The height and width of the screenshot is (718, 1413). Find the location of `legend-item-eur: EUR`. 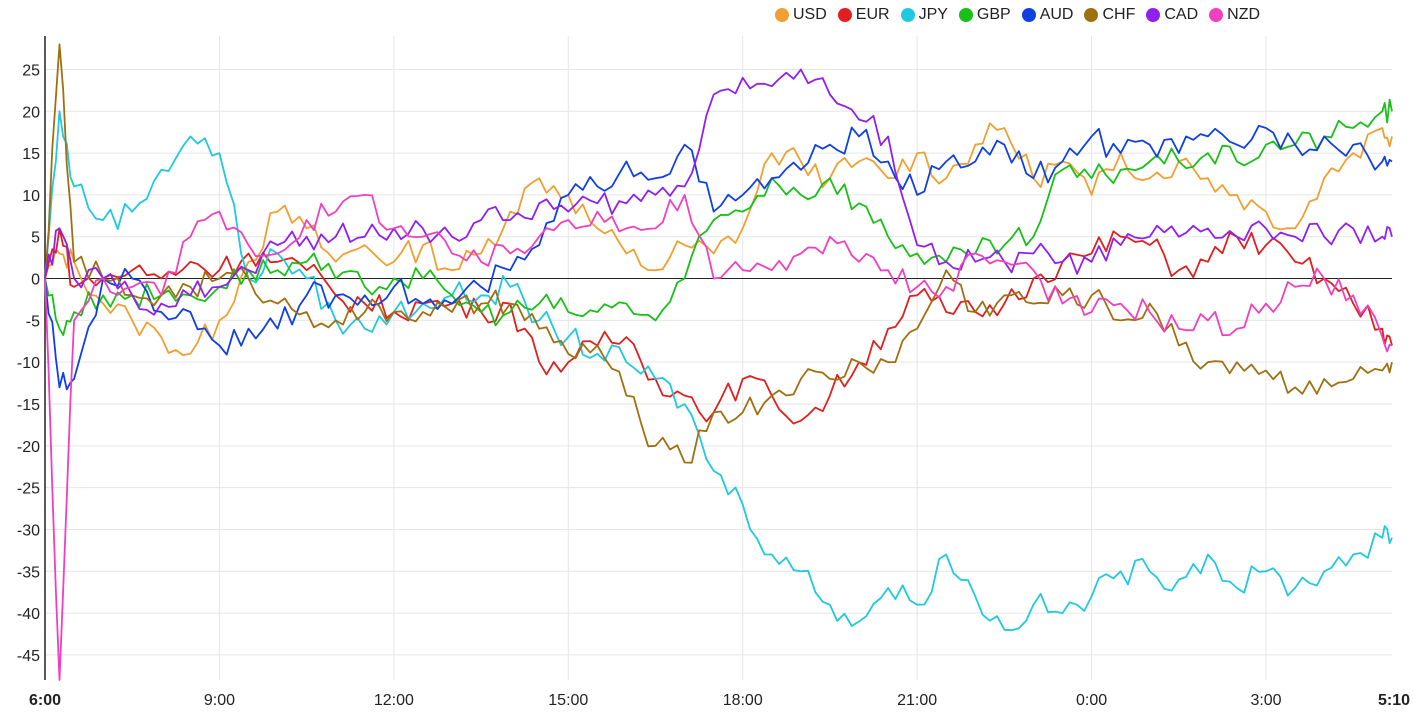

legend-item-eur: EUR is located at coordinates (863, 15).